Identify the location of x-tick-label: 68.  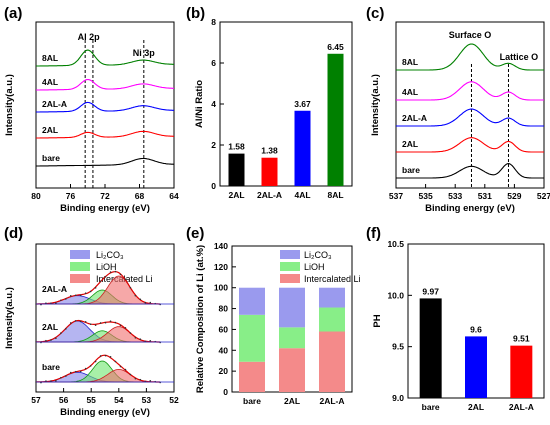
(140, 196).